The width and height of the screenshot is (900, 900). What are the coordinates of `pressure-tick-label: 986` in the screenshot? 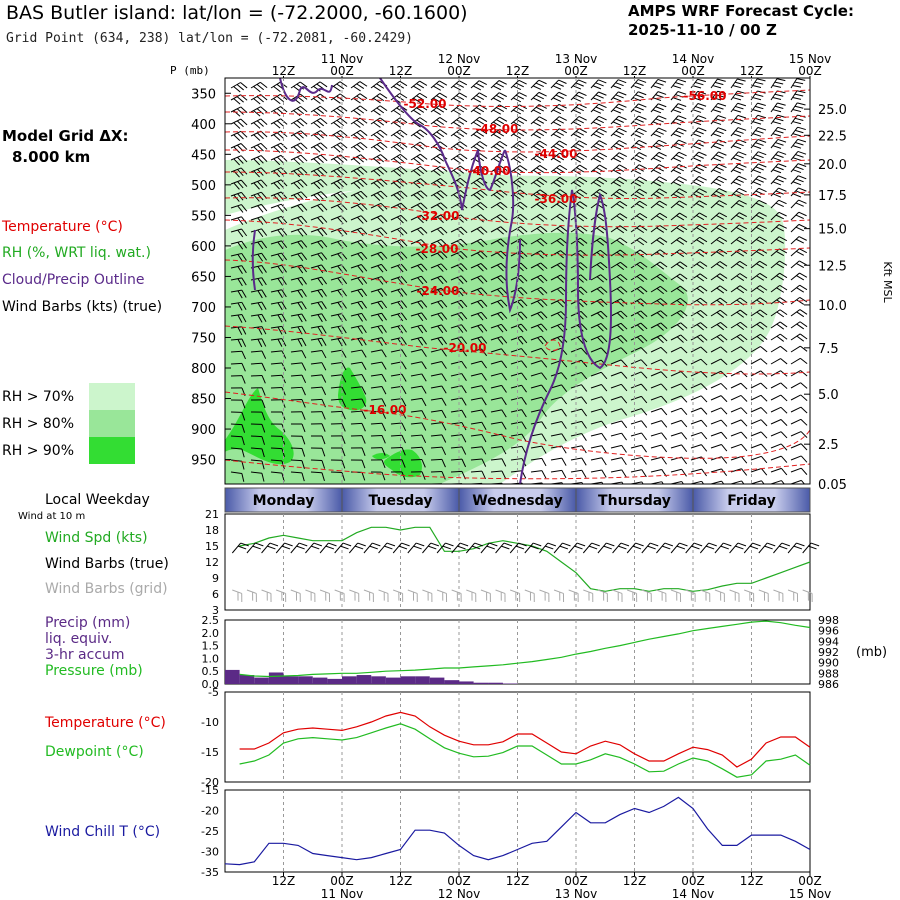 It's located at (828, 684).